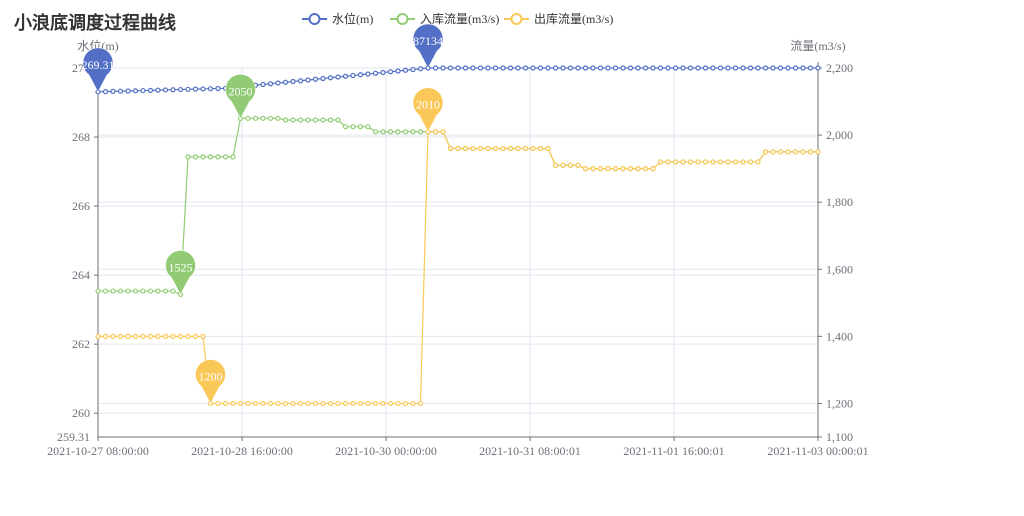 This screenshot has width=1024, height=516. What do you see at coordinates (839, 269) in the screenshot?
I see `right-axis-tick-label: 1,600` at bounding box center [839, 269].